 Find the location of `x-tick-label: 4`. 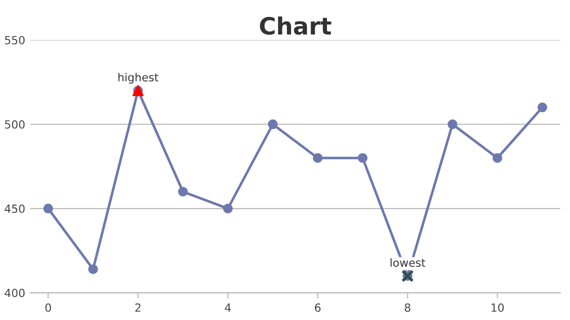

x-tick-label: 4 is located at coordinates (227, 308).